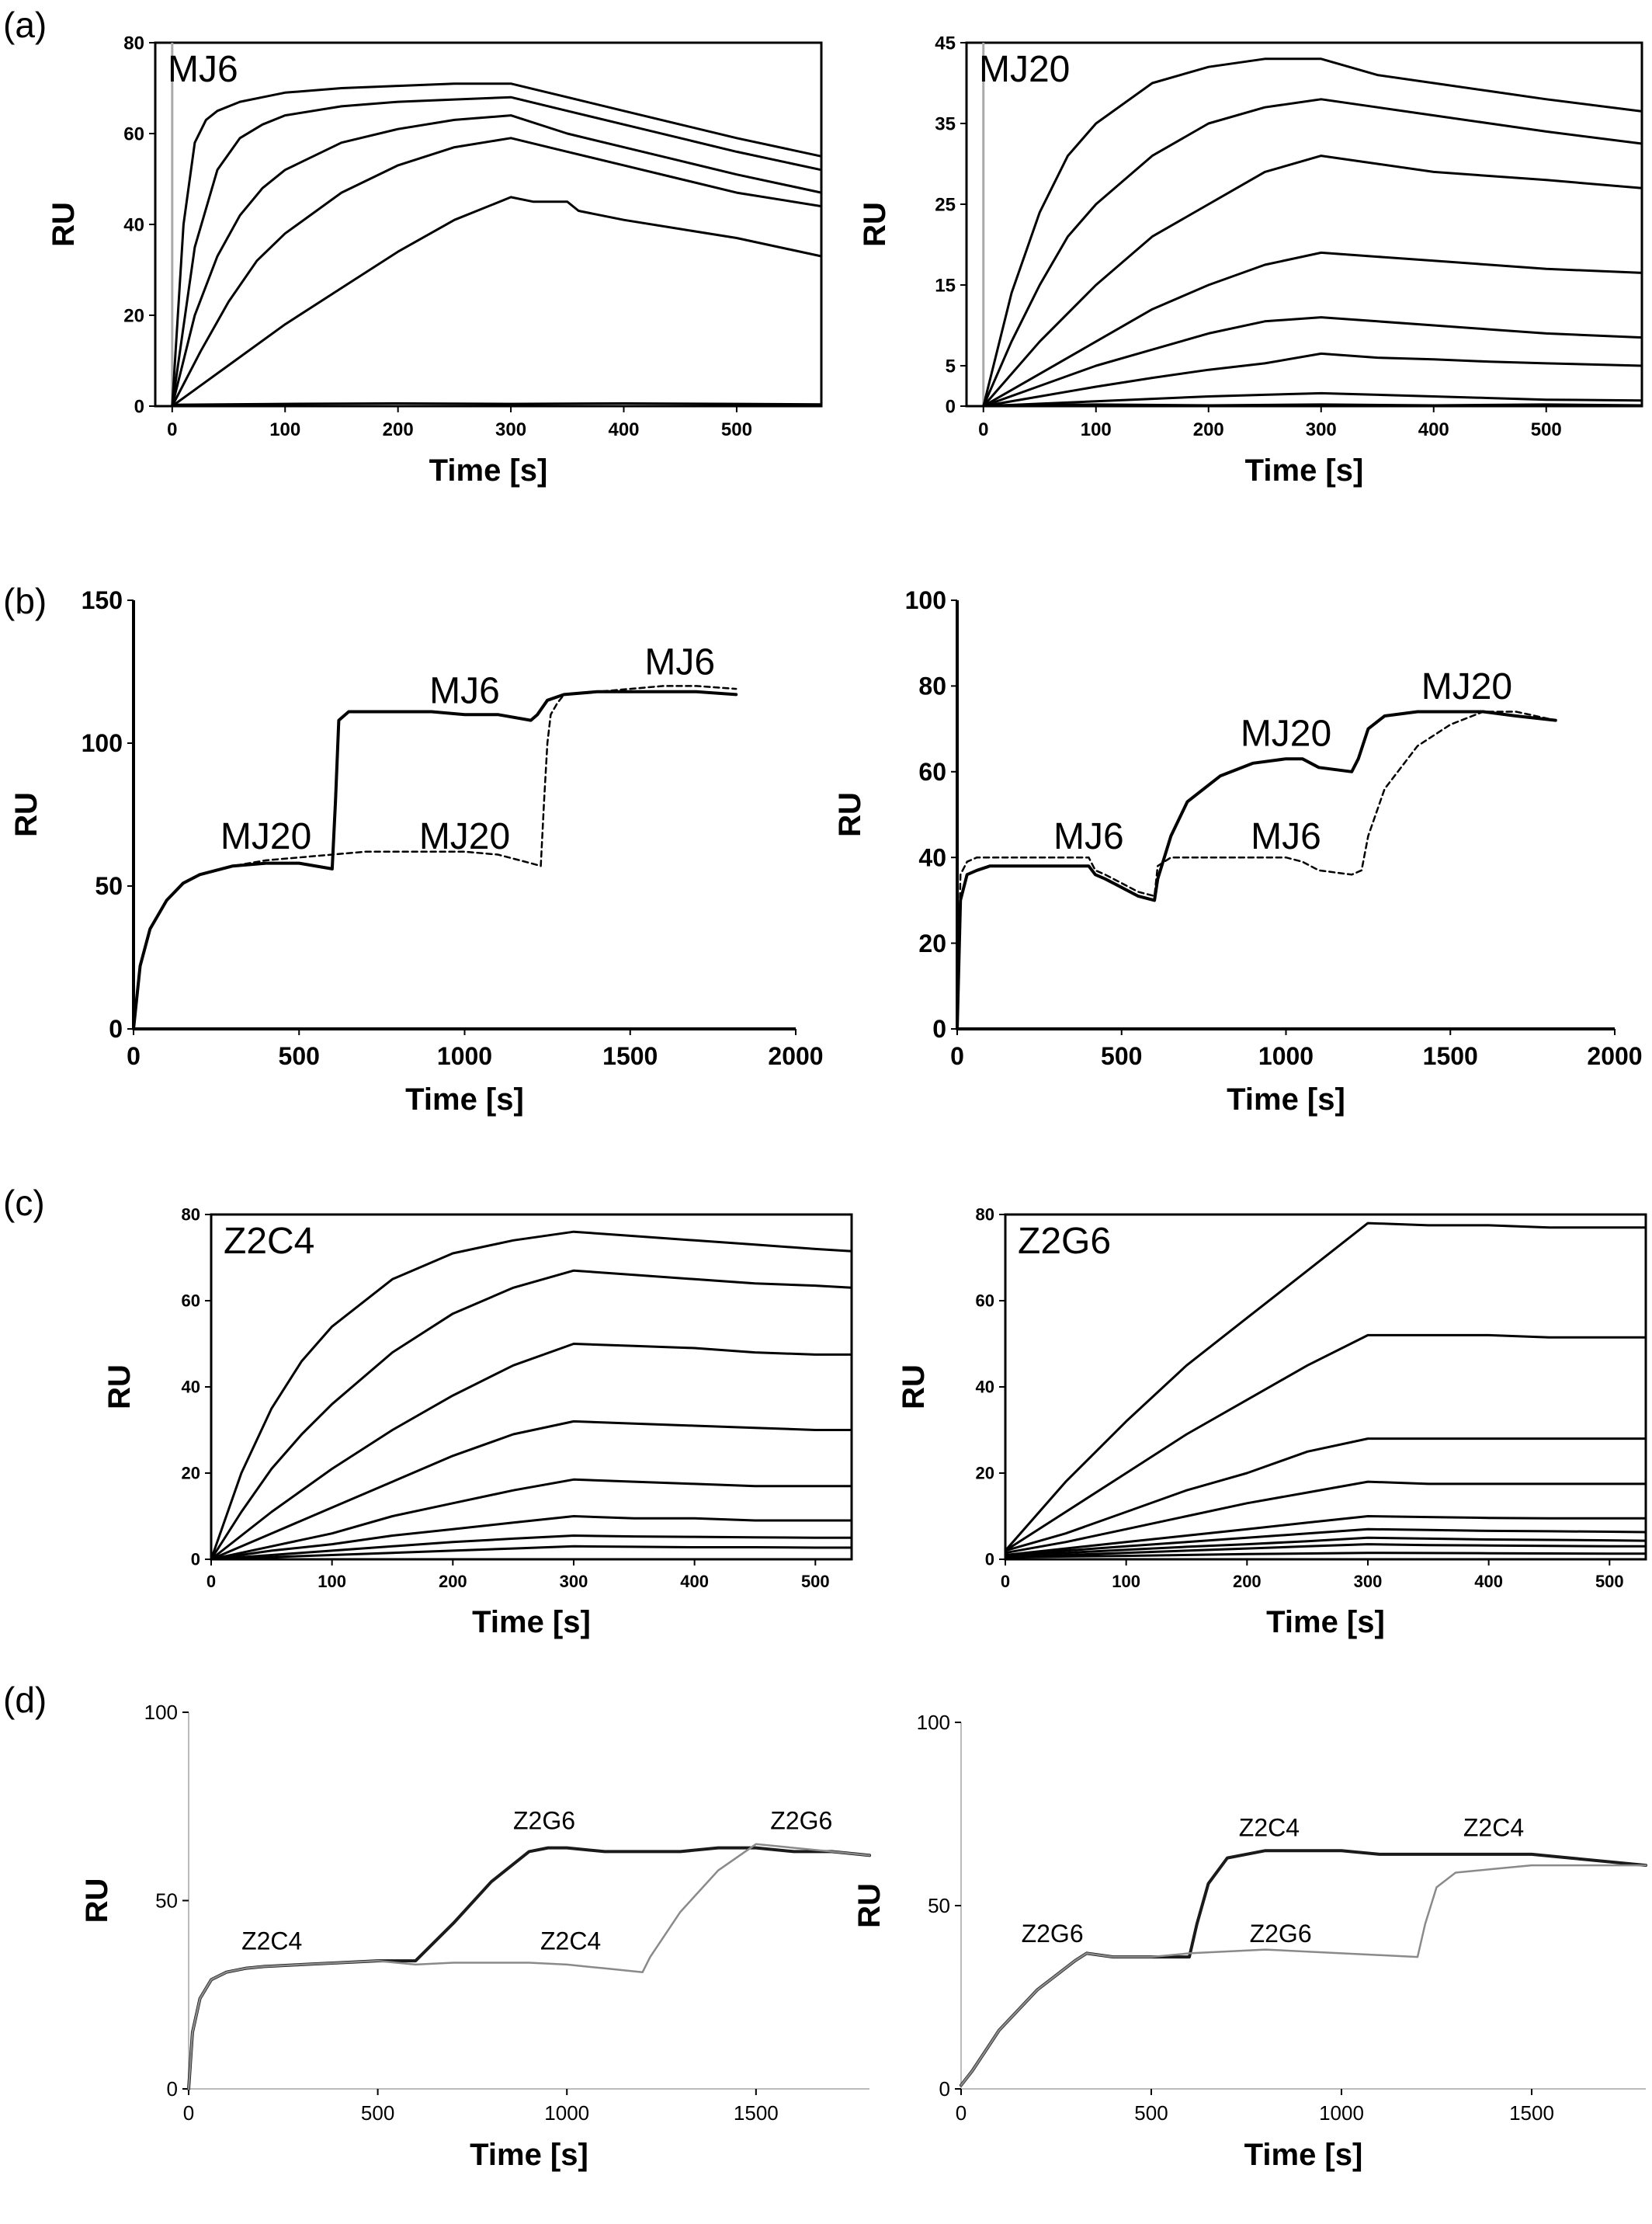 This screenshot has height=2224, width=1652. Describe the element at coordinates (191, 1215) in the screenshot. I see `y-tick-label: 80` at that location.